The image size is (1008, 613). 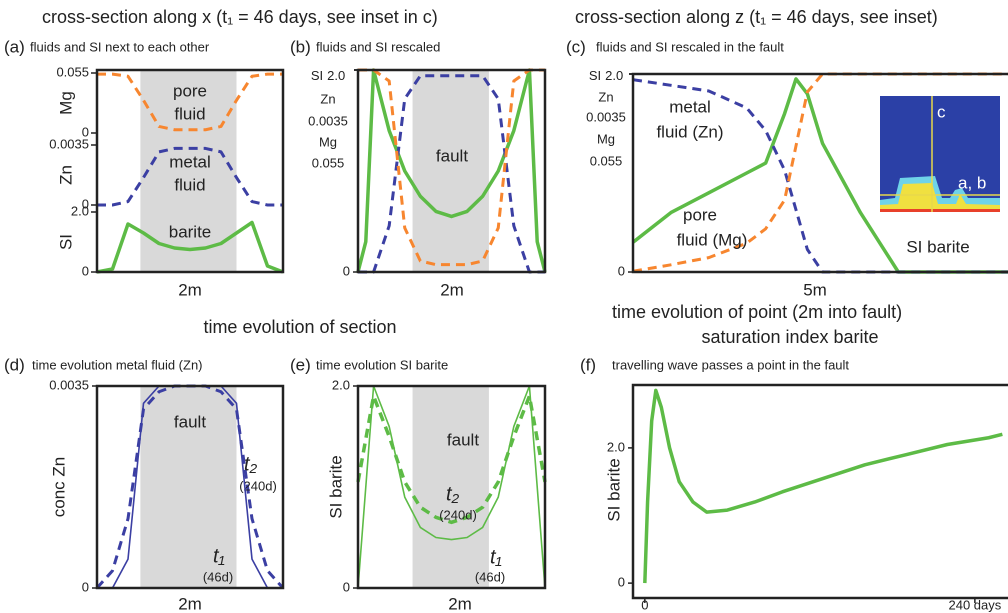 What do you see at coordinates (58, 487) in the screenshot?
I see `y-axis-label: conc Zn` at bounding box center [58, 487].